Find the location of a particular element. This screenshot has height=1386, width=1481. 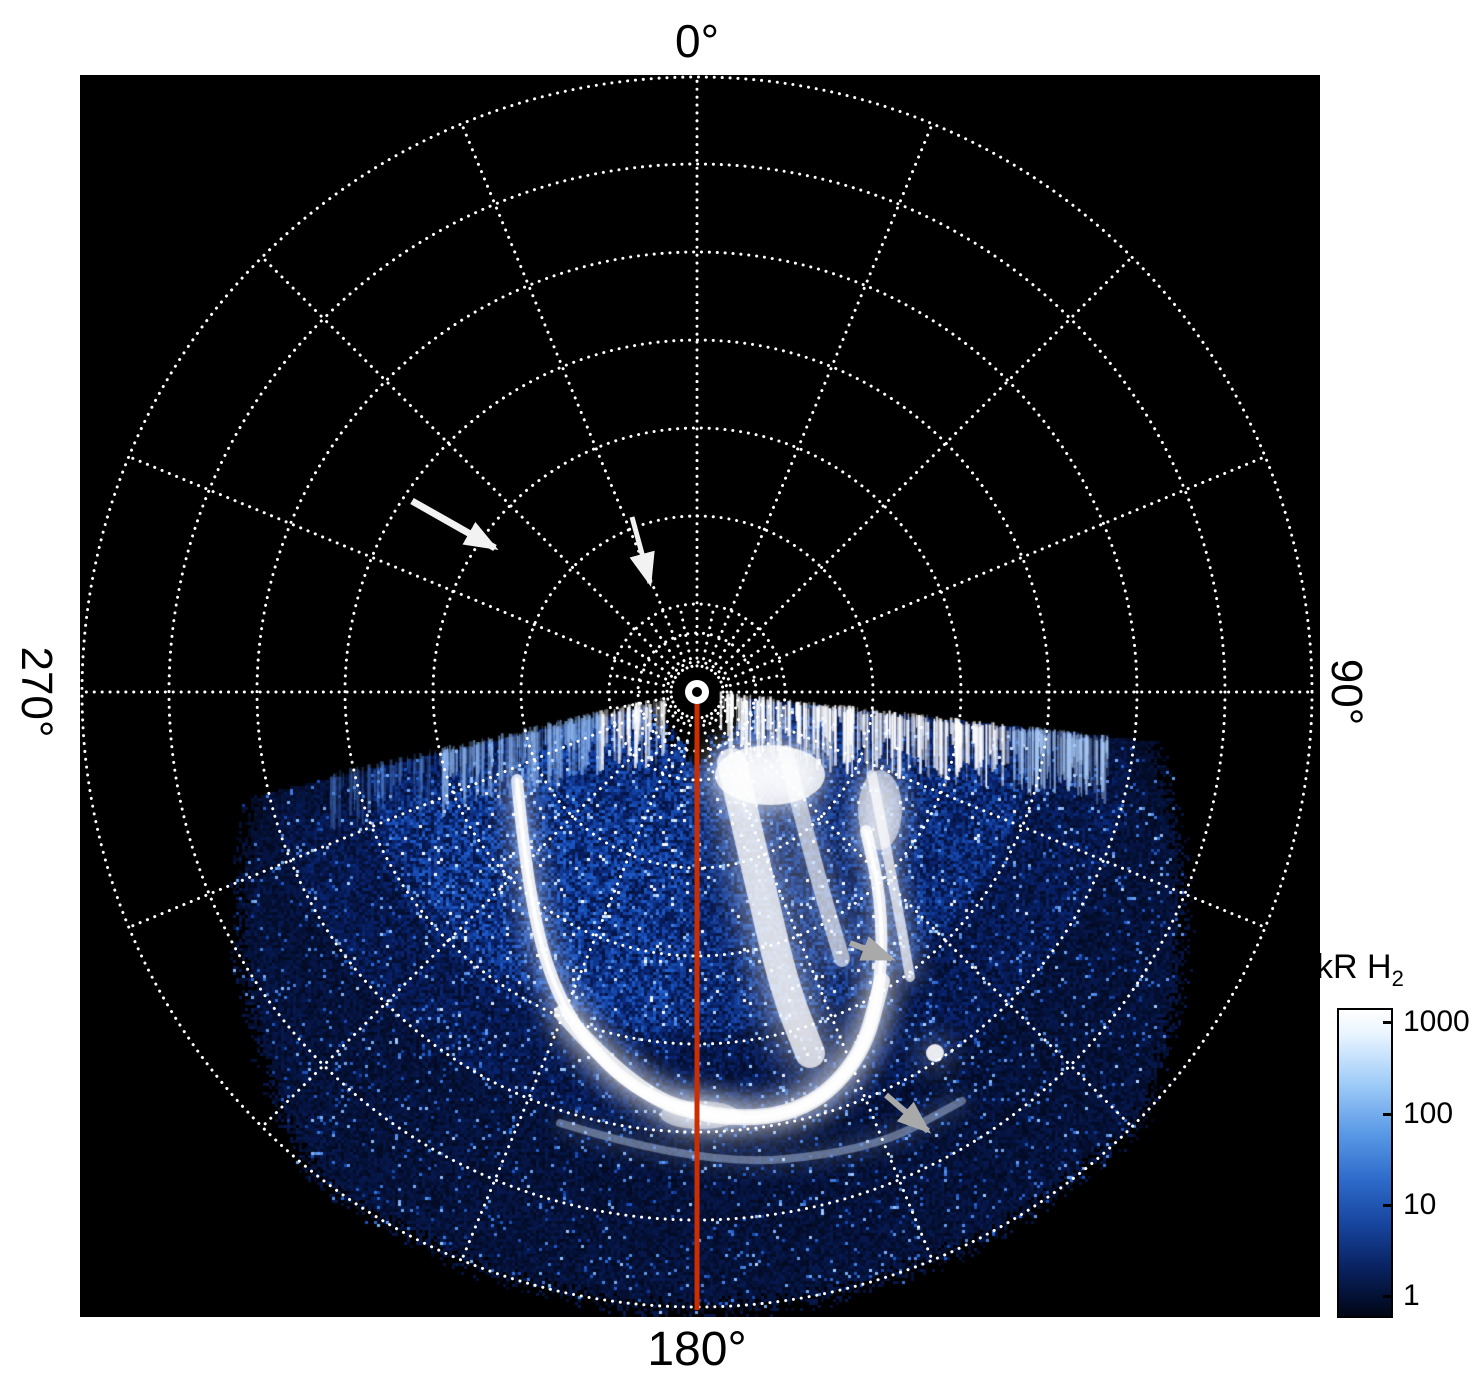

colorbar-gradient is located at coordinates (1365, 1163).